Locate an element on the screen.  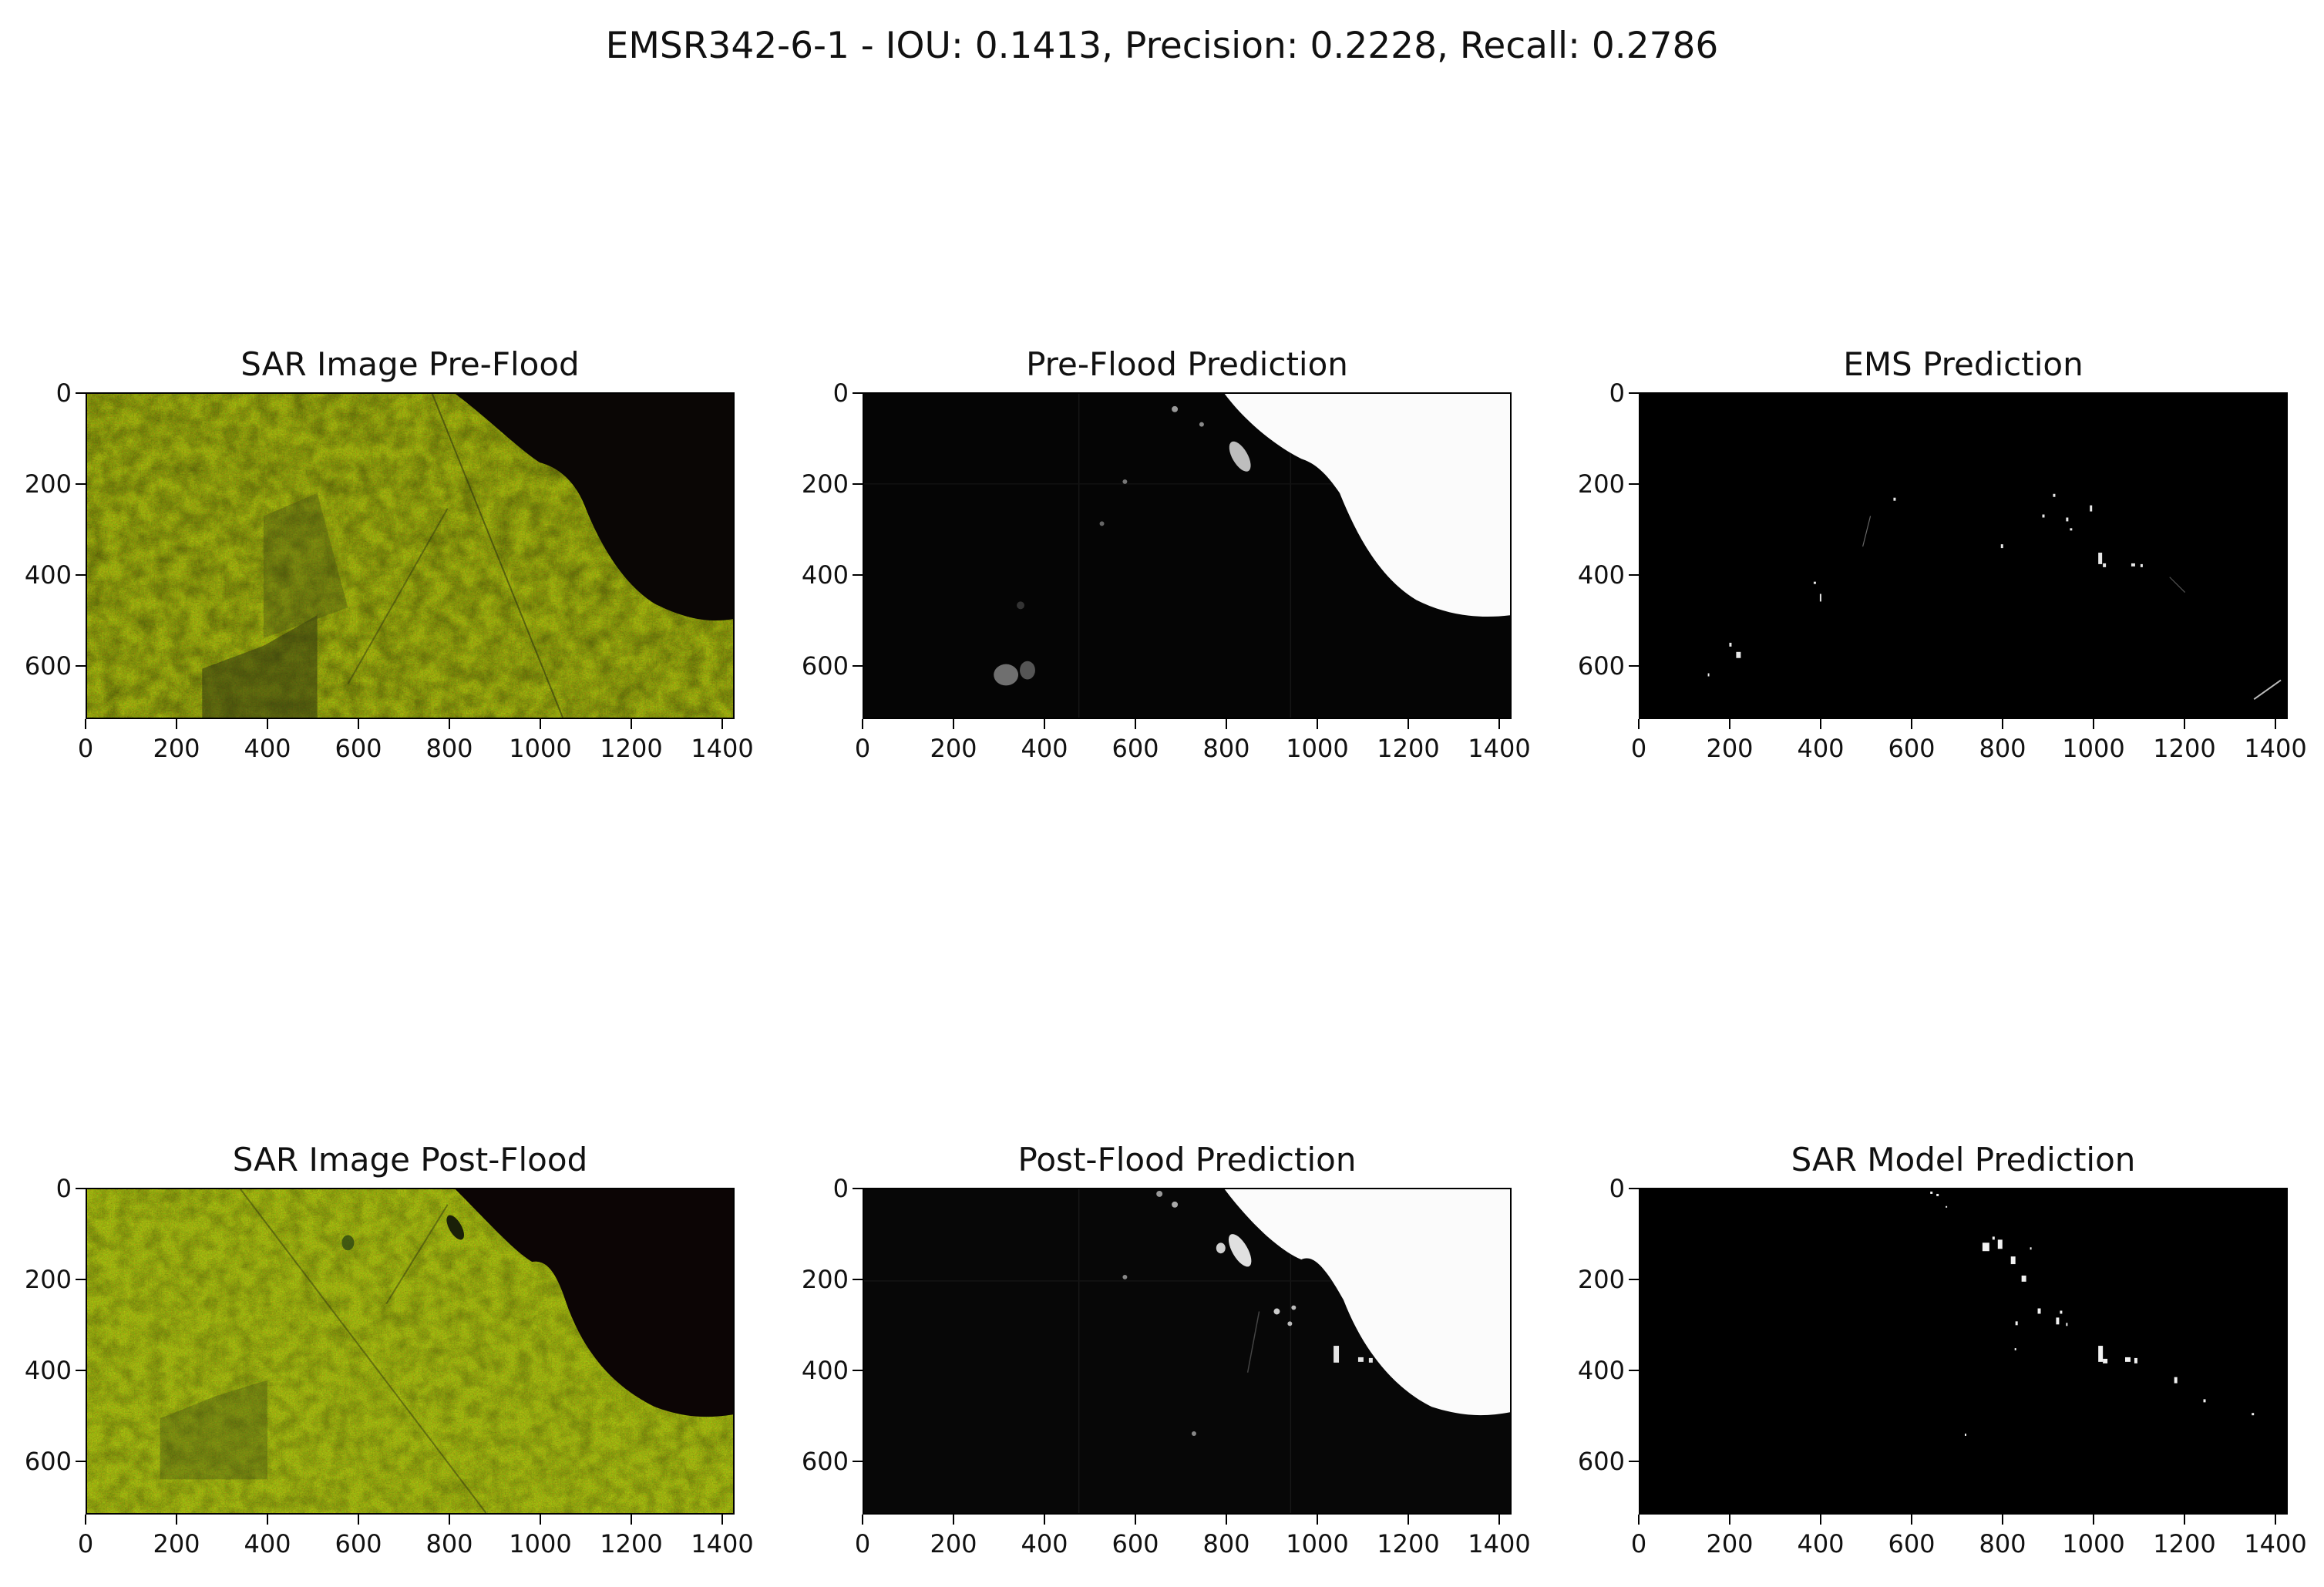
prediction-mask-pre is located at coordinates (1187, 556).